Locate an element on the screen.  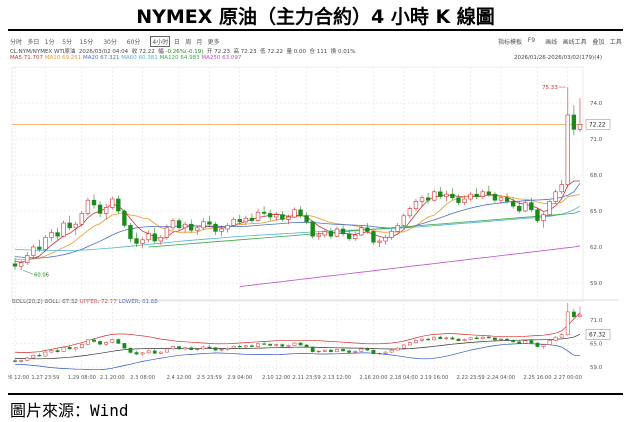
boll-tick-label: 65.0 is located at coordinates (596, 344).